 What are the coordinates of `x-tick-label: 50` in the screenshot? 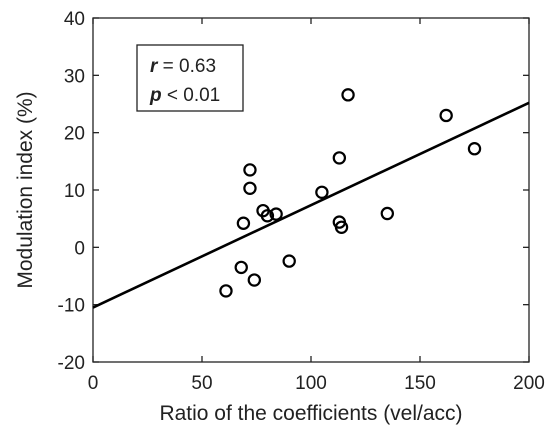 It's located at (201, 383).